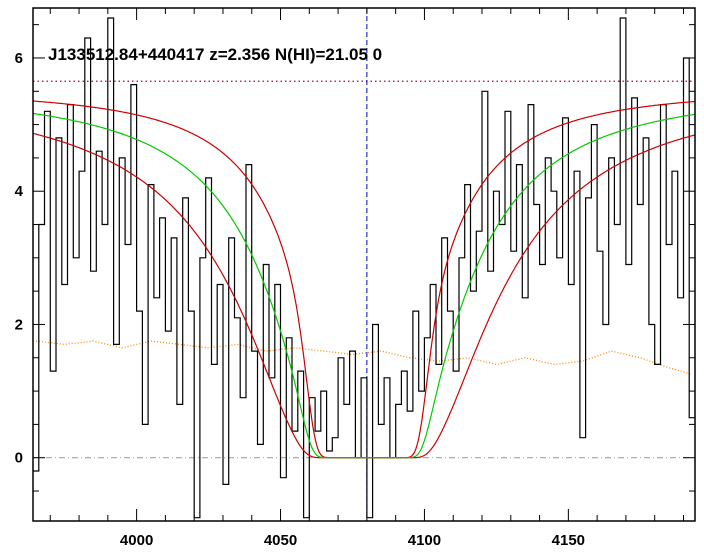  Describe the element at coordinates (136, 540) in the screenshot. I see `x-tick-label: 4000` at that location.